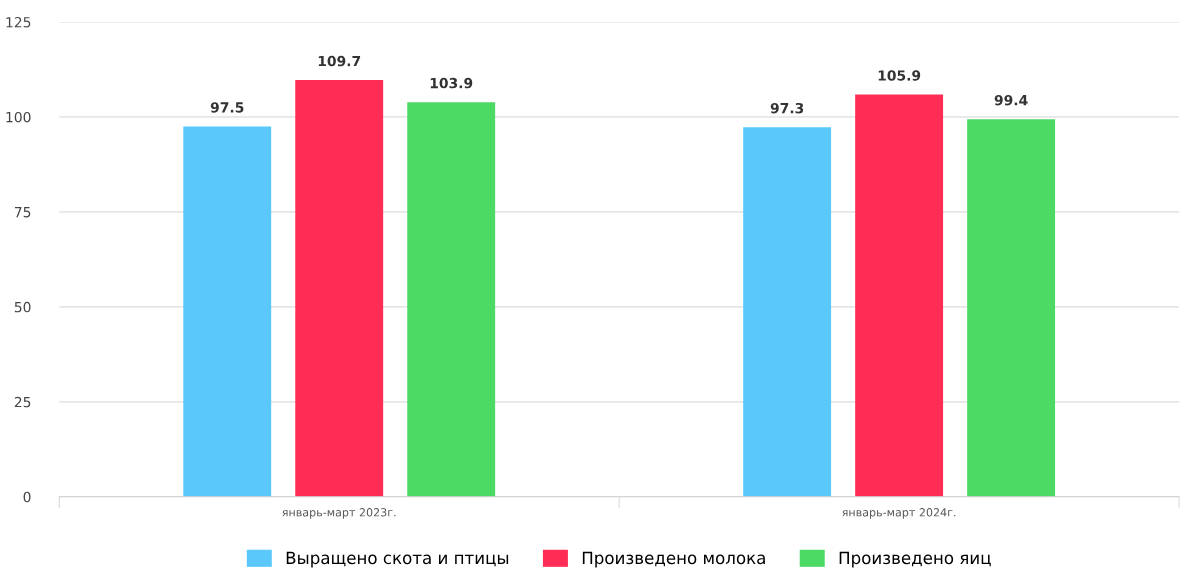 The image size is (1185, 579). What do you see at coordinates (397, 559) in the screenshot?
I see `legend-label: Выращено скота и птицы` at bounding box center [397, 559].